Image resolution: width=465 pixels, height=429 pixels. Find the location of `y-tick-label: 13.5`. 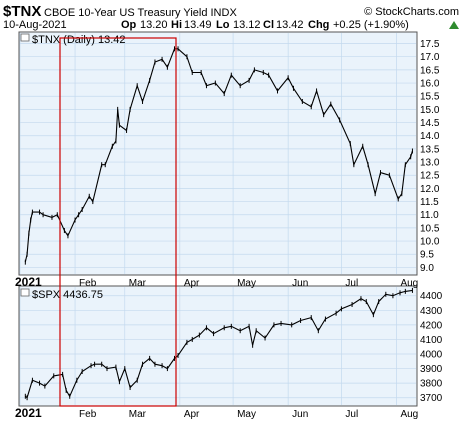

y-tick-label: 13.5 is located at coordinates (430, 149).